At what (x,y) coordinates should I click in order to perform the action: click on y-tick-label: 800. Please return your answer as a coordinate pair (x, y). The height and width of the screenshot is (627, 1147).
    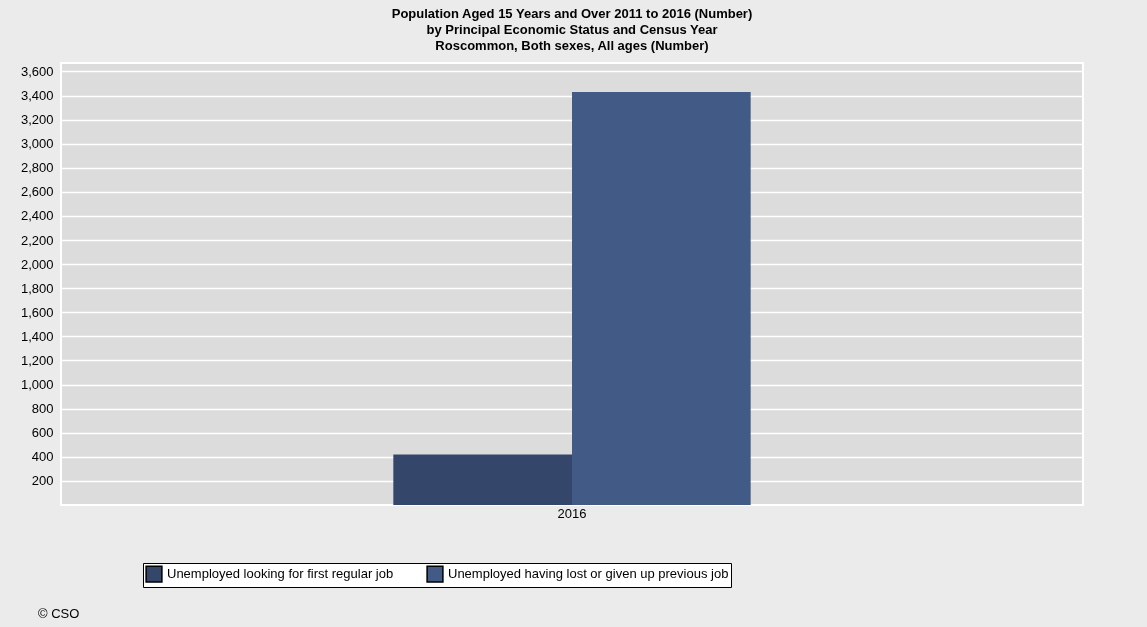
    Looking at the image, I should click on (42, 409).